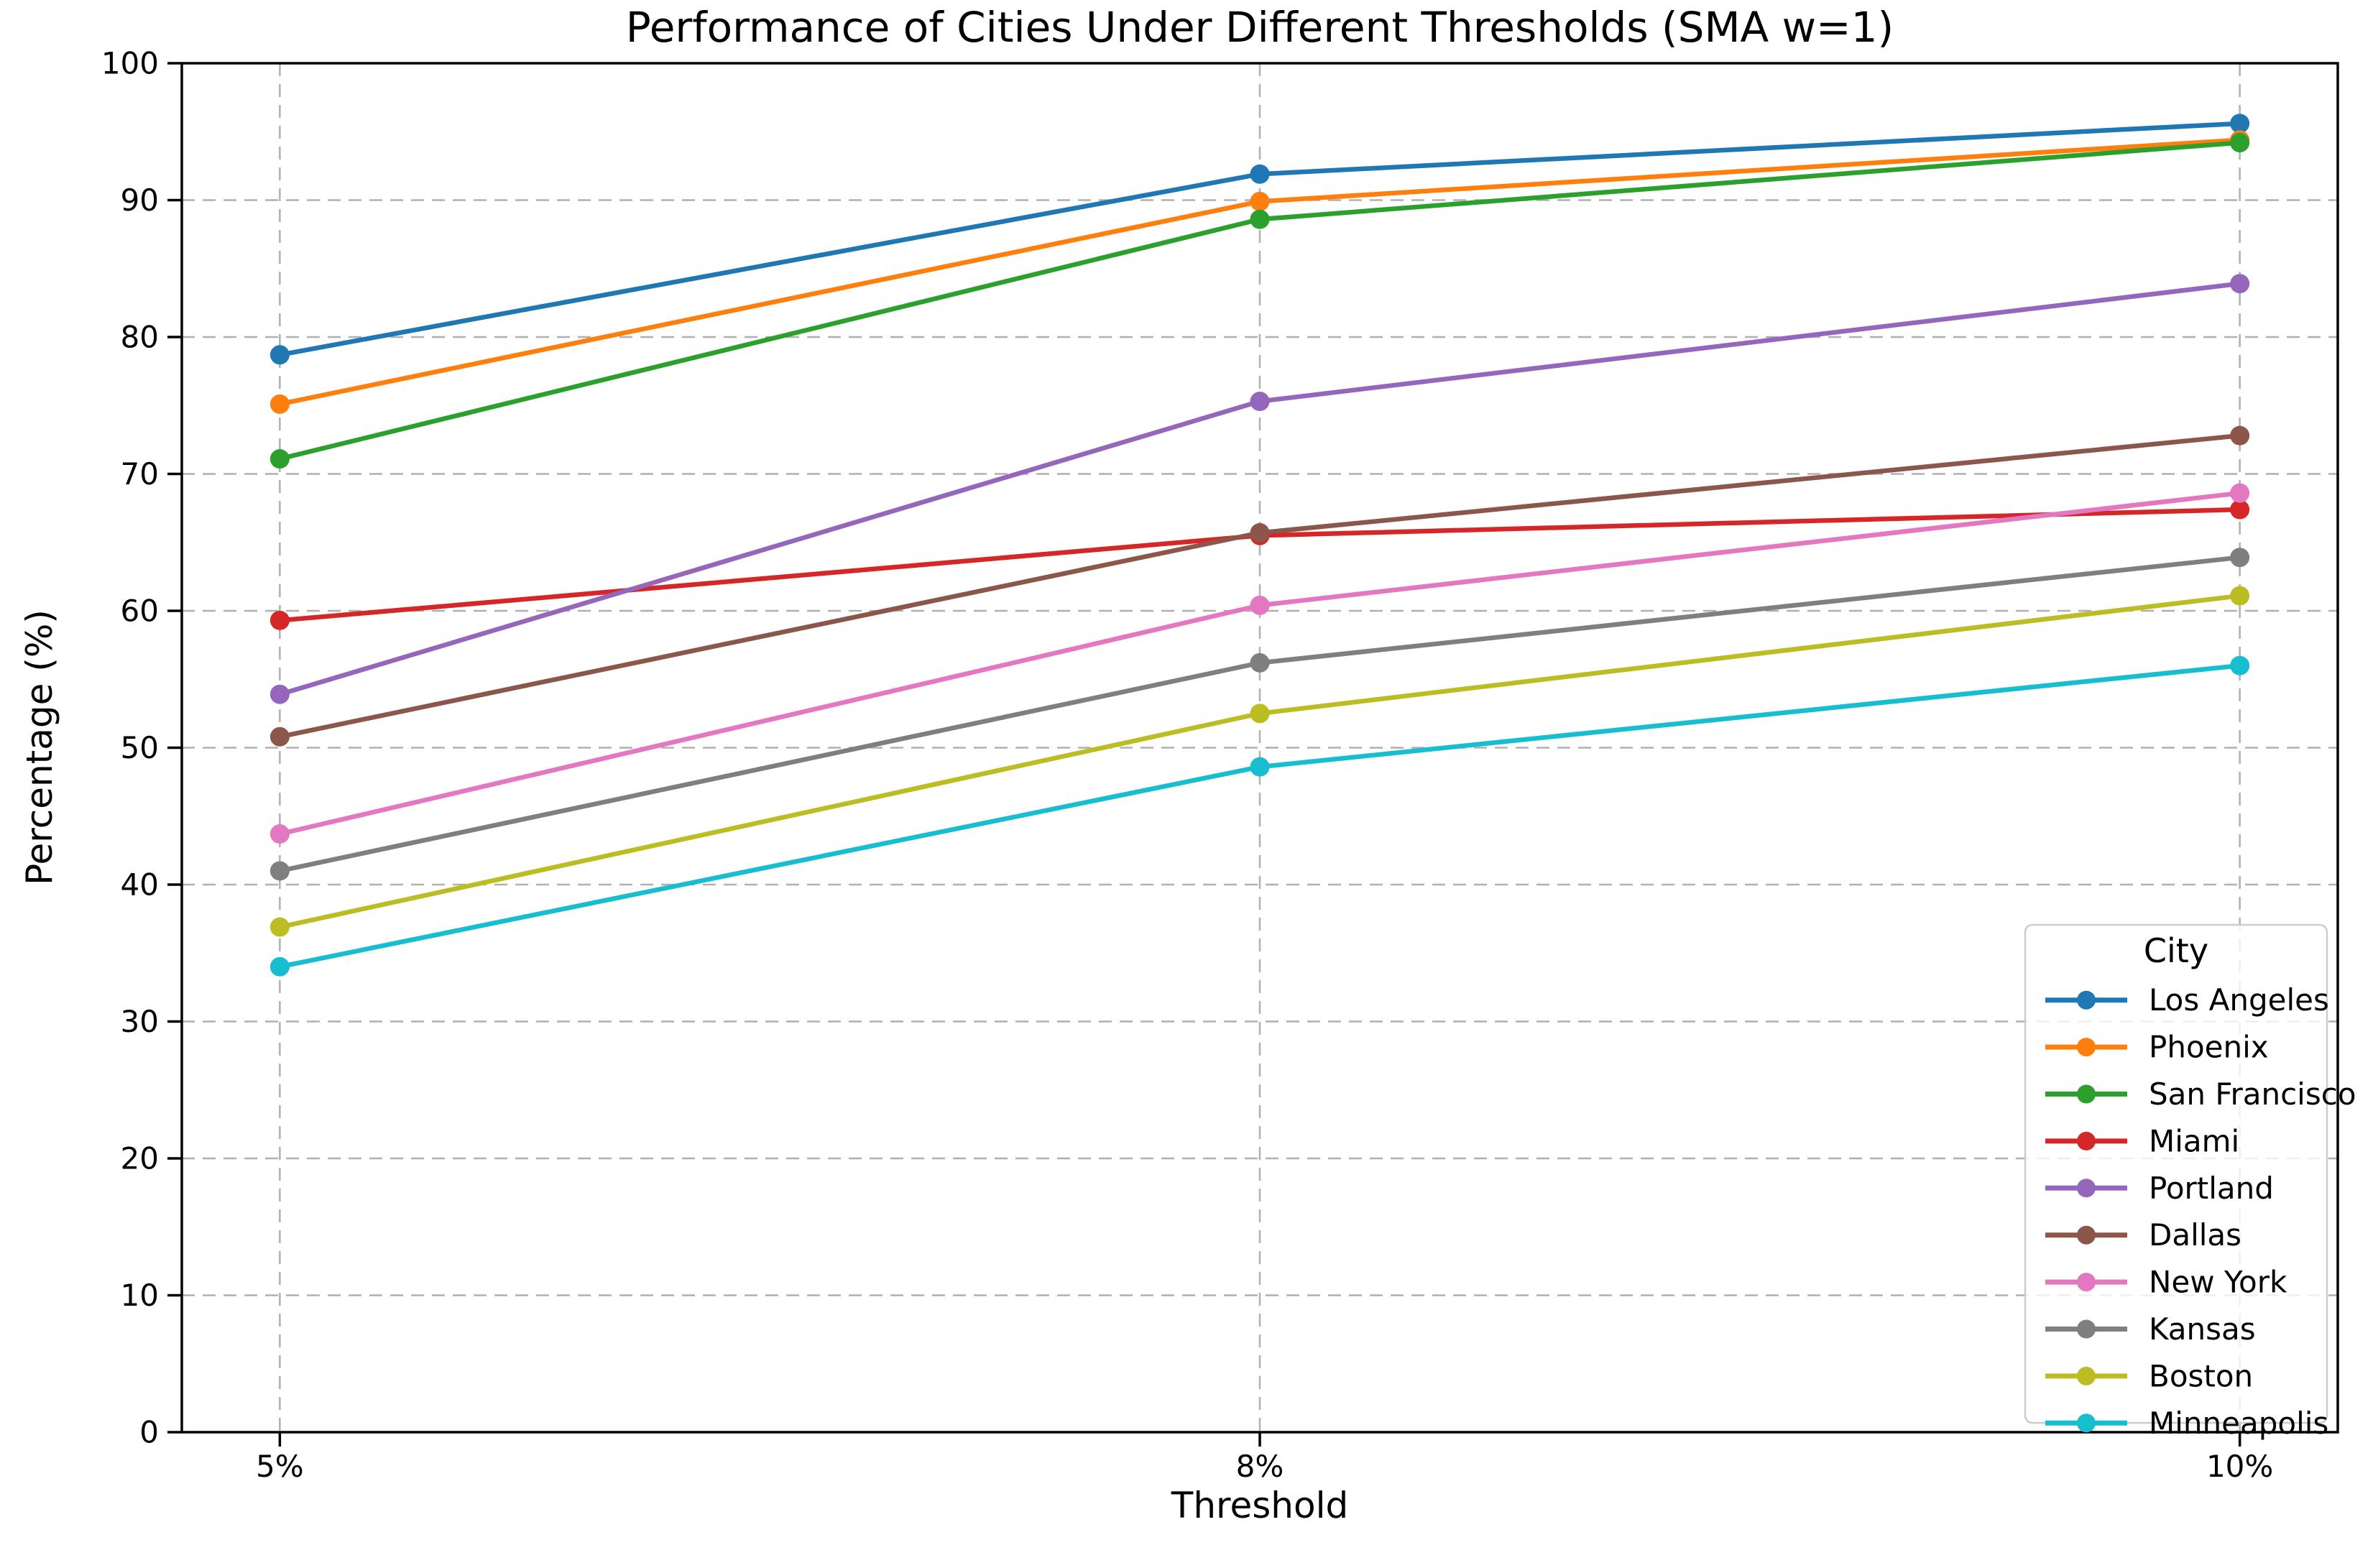 This screenshot has width=2373, height=1568. I want to click on legend-item-kansas: Kansas, so click(2150, 1329).